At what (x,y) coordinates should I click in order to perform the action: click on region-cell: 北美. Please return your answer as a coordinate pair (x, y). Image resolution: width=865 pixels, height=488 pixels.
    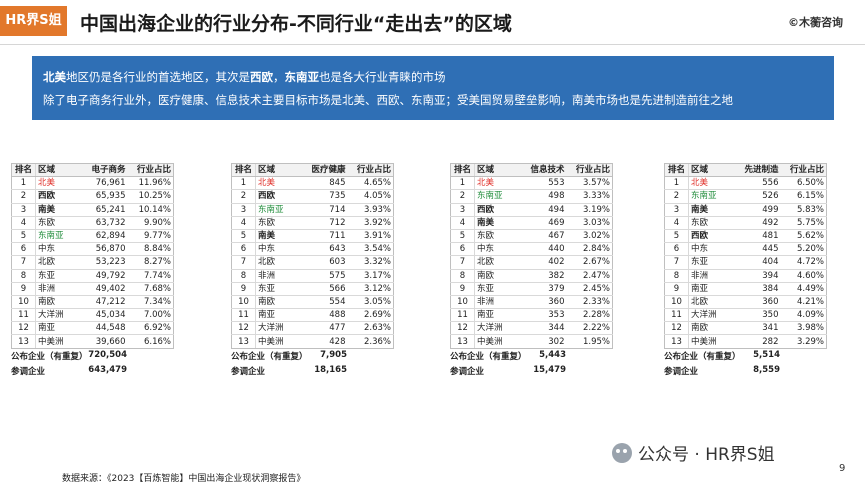
    Looking at the image, I should click on (273, 183).